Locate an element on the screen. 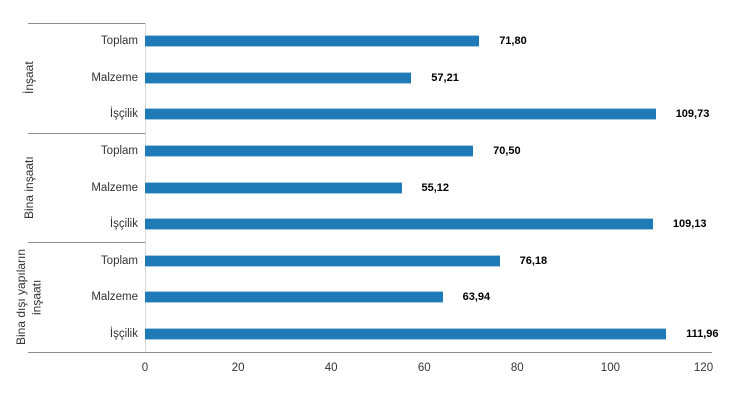 The height and width of the screenshot is (403, 741). bar-area: 70,50 is located at coordinates (443, 151).